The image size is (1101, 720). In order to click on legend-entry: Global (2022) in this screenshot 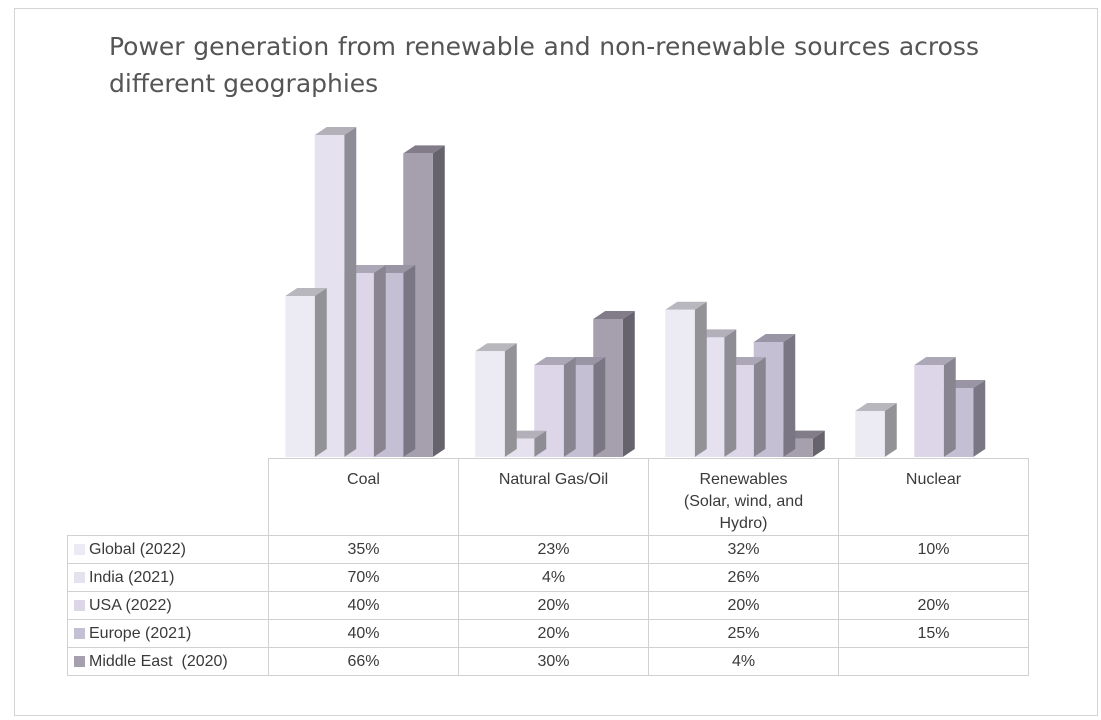, I will do `click(168, 549)`.